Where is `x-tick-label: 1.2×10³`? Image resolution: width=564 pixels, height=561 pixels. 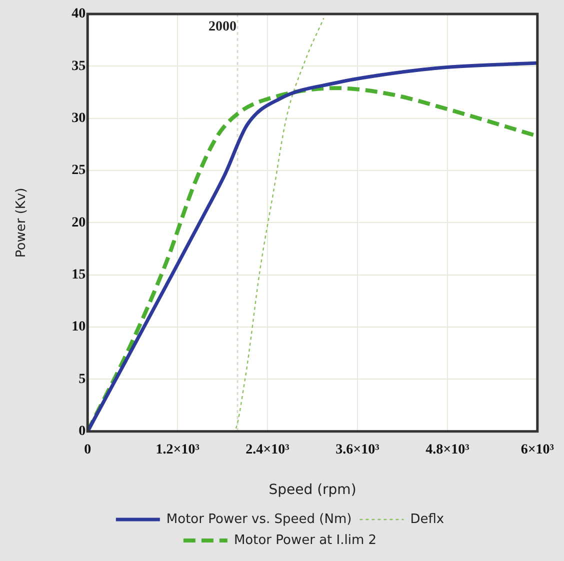 x-tick-label: 1.2×10³ is located at coordinates (178, 450).